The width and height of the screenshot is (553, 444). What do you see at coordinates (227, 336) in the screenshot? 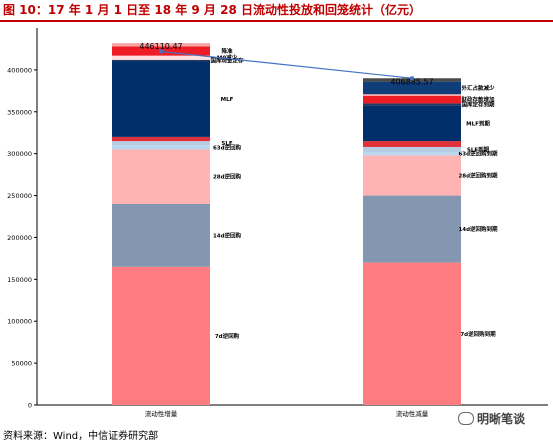
I see `segment-label: 7d逆回购` at bounding box center [227, 336].